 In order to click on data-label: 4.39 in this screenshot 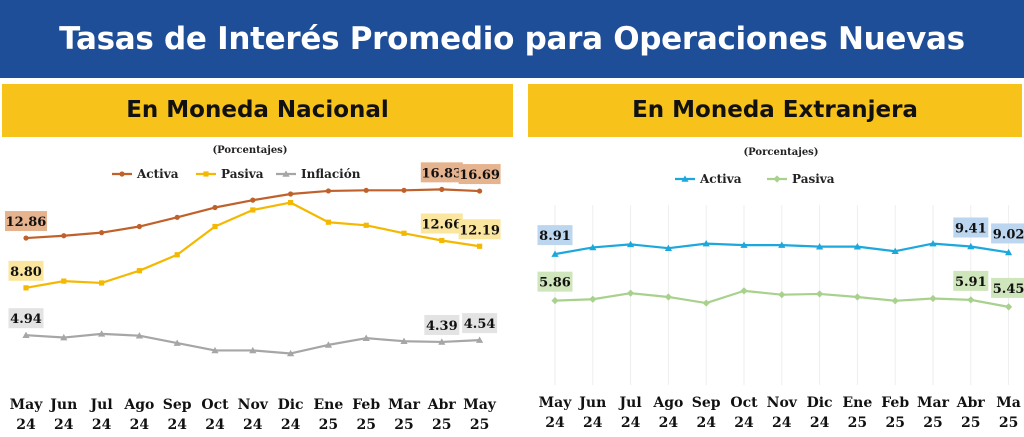, I will do `click(442, 324)`.